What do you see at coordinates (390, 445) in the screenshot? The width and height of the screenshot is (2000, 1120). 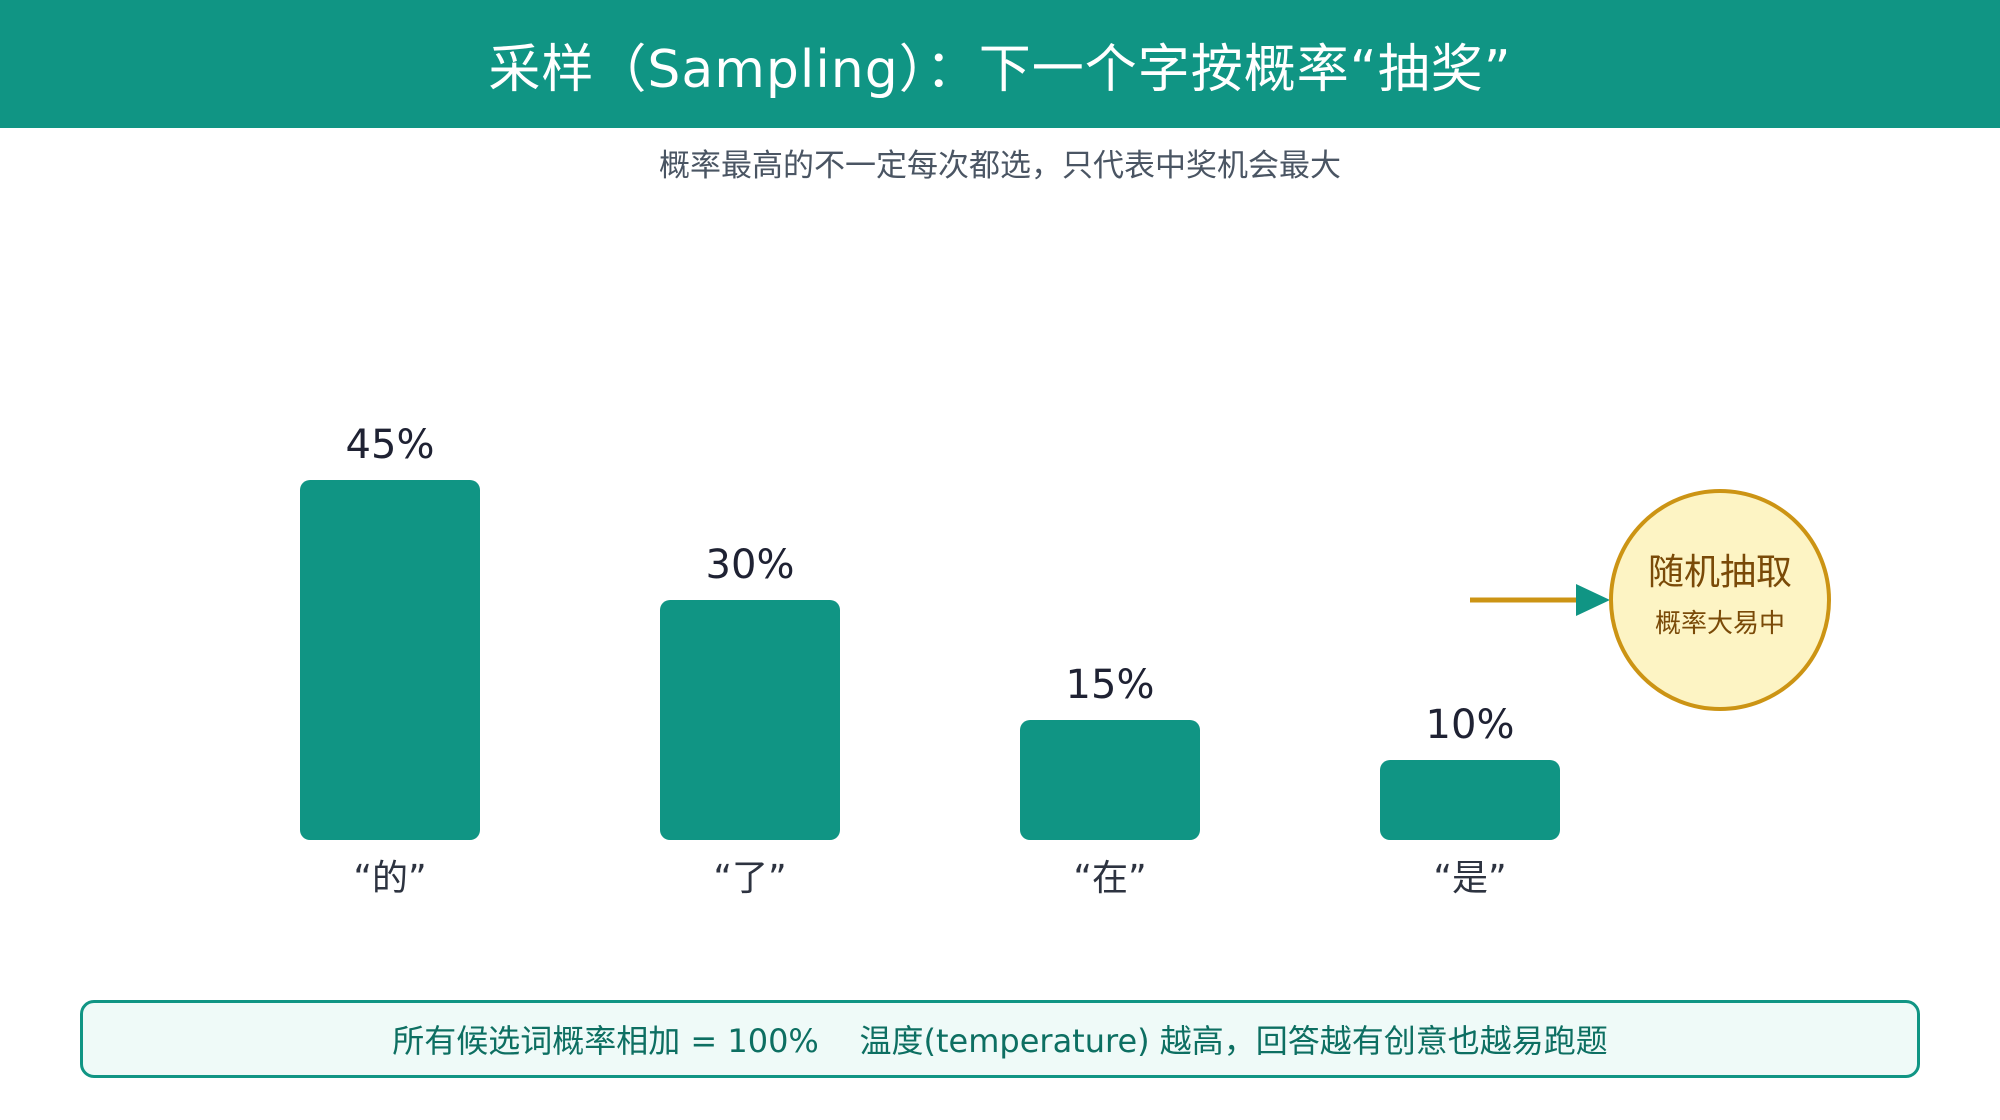 I see `bar-value-label: 45%` at bounding box center [390, 445].